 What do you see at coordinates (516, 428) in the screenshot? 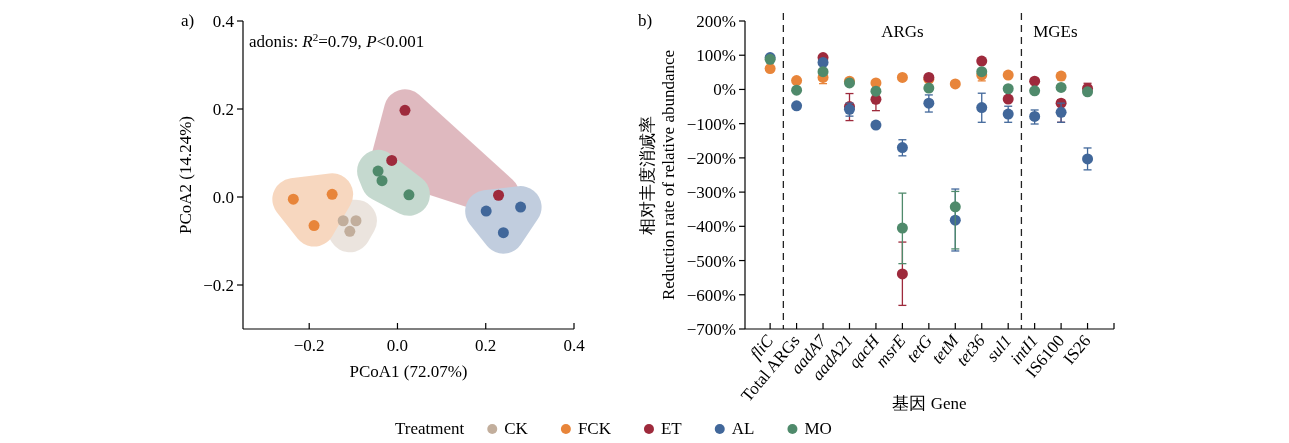
I see `legend-label: CK` at bounding box center [516, 428].